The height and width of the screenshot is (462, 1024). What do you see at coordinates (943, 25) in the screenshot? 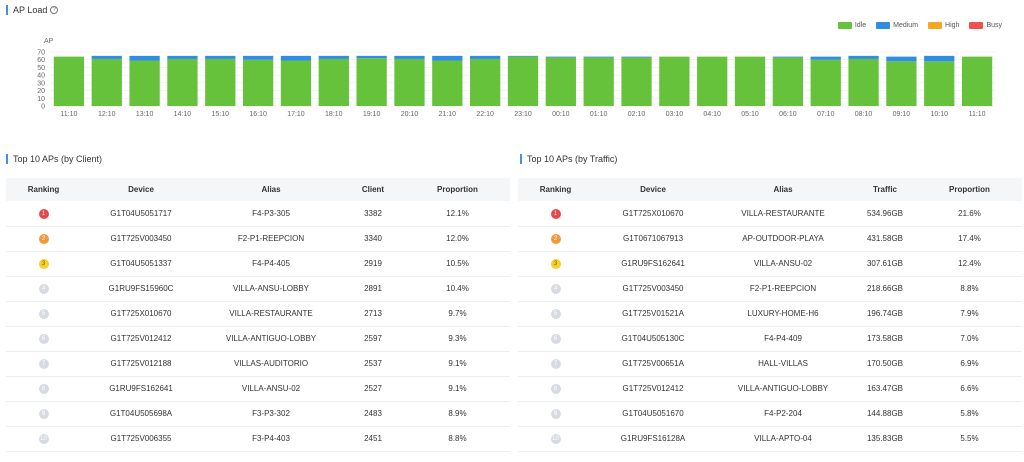
I see `legend-item-high: High` at bounding box center [943, 25].